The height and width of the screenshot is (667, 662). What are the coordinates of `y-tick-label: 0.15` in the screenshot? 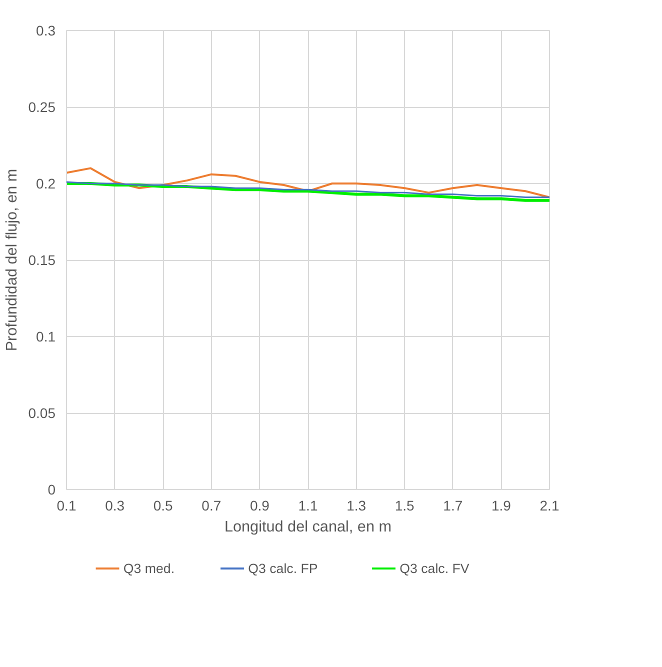 It's located at (42, 260).